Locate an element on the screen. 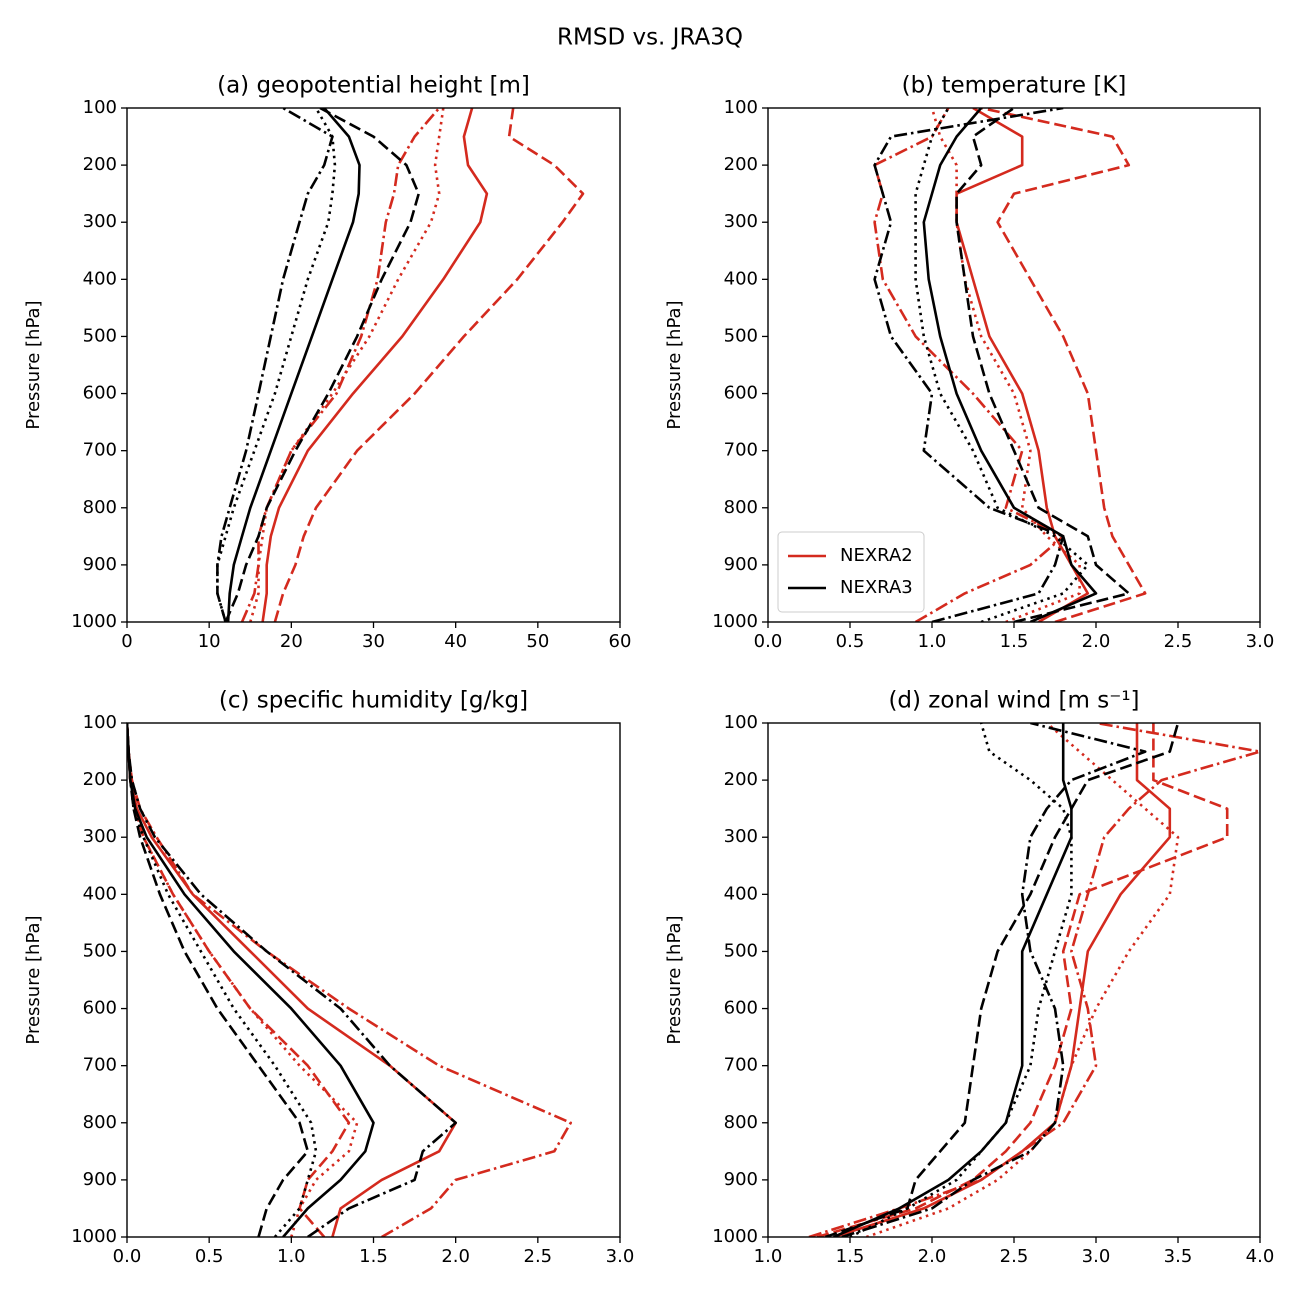 The image size is (1299, 1299). x-tick-label: 30 is located at coordinates (373, 641).